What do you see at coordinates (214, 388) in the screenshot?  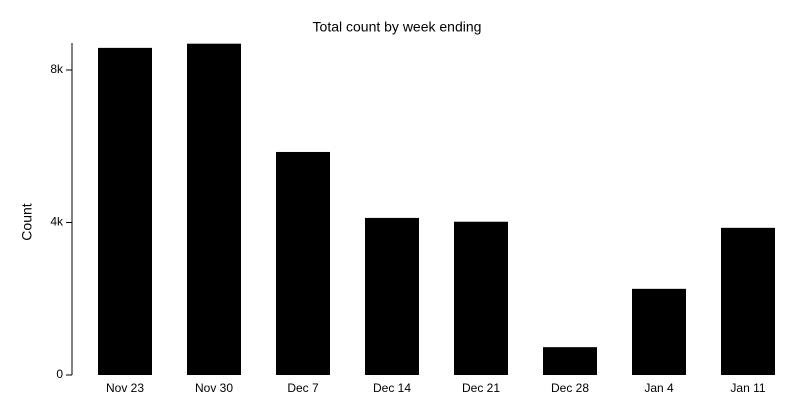 I see `x-tick-label: Nov 30` at bounding box center [214, 388].